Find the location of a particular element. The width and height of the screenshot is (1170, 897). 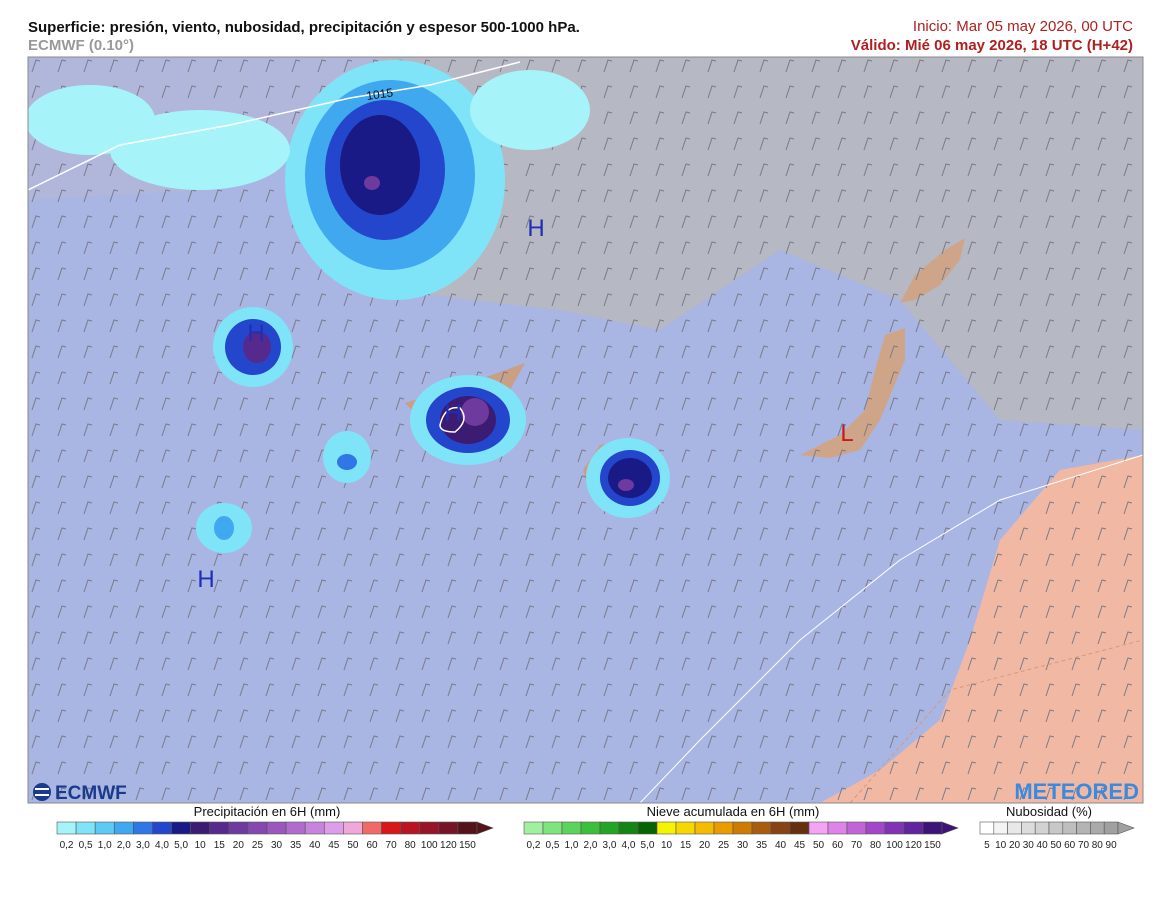

legend-label: 5 is located at coordinates (987, 845).